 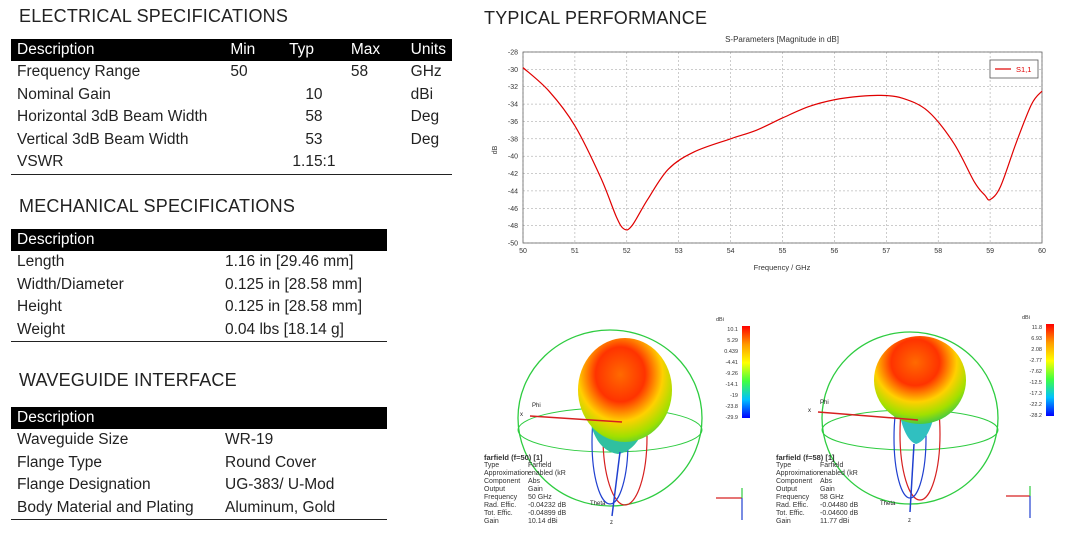 What do you see at coordinates (501, 497) in the screenshot?
I see `info-key: Frequency` at bounding box center [501, 497].